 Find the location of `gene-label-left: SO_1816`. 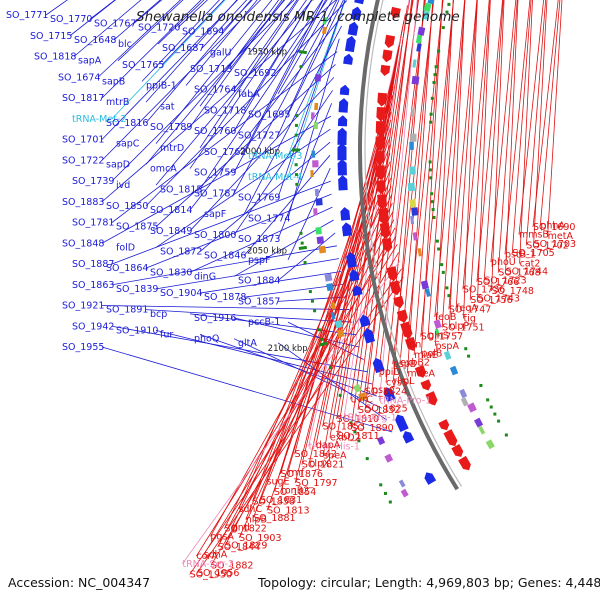

gene-label-left: SO_1816 is located at coordinates (127, 123).